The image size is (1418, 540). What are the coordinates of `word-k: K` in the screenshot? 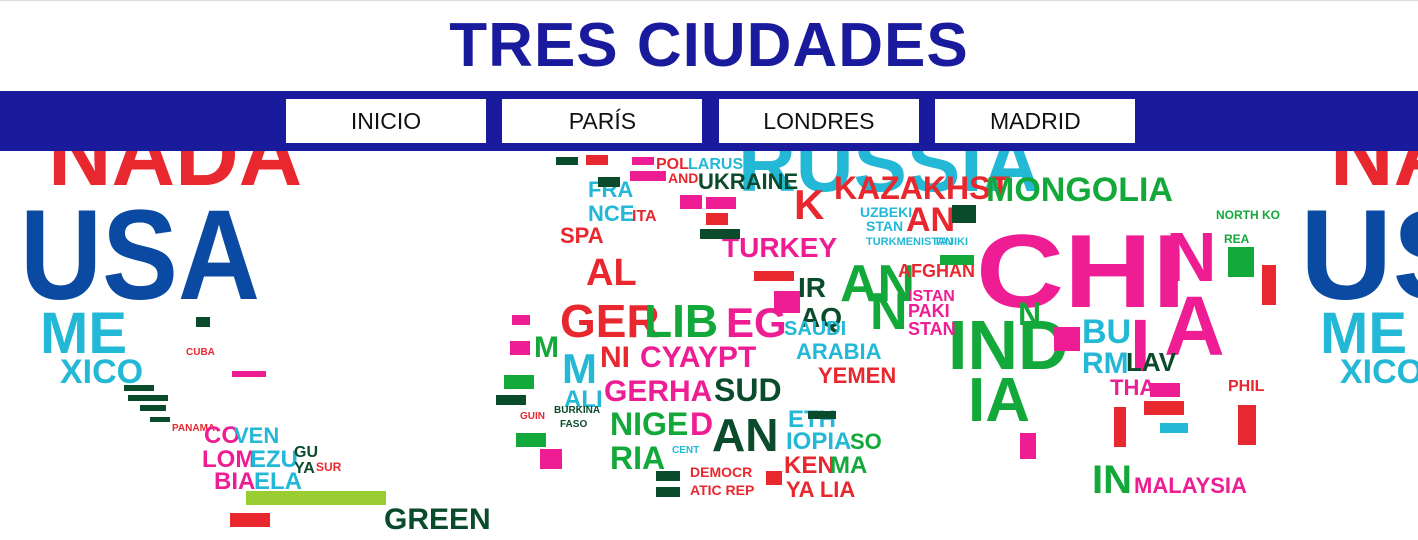 It's located at (809, 204).